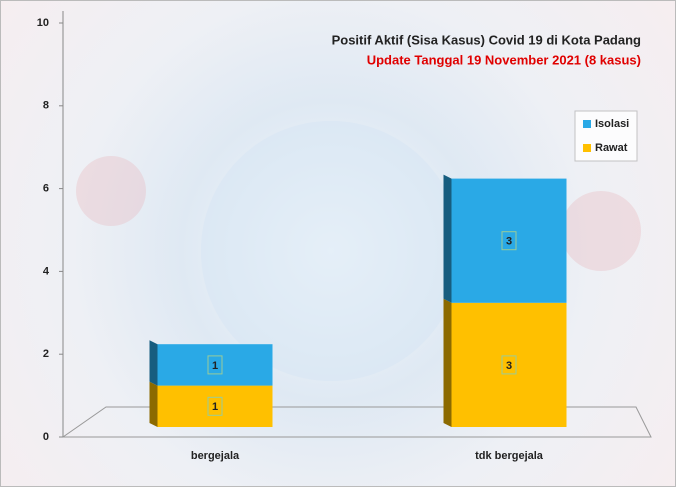 This screenshot has height=487, width=676. Describe the element at coordinates (46, 106) in the screenshot. I see `y-tick-label: 8` at that location.